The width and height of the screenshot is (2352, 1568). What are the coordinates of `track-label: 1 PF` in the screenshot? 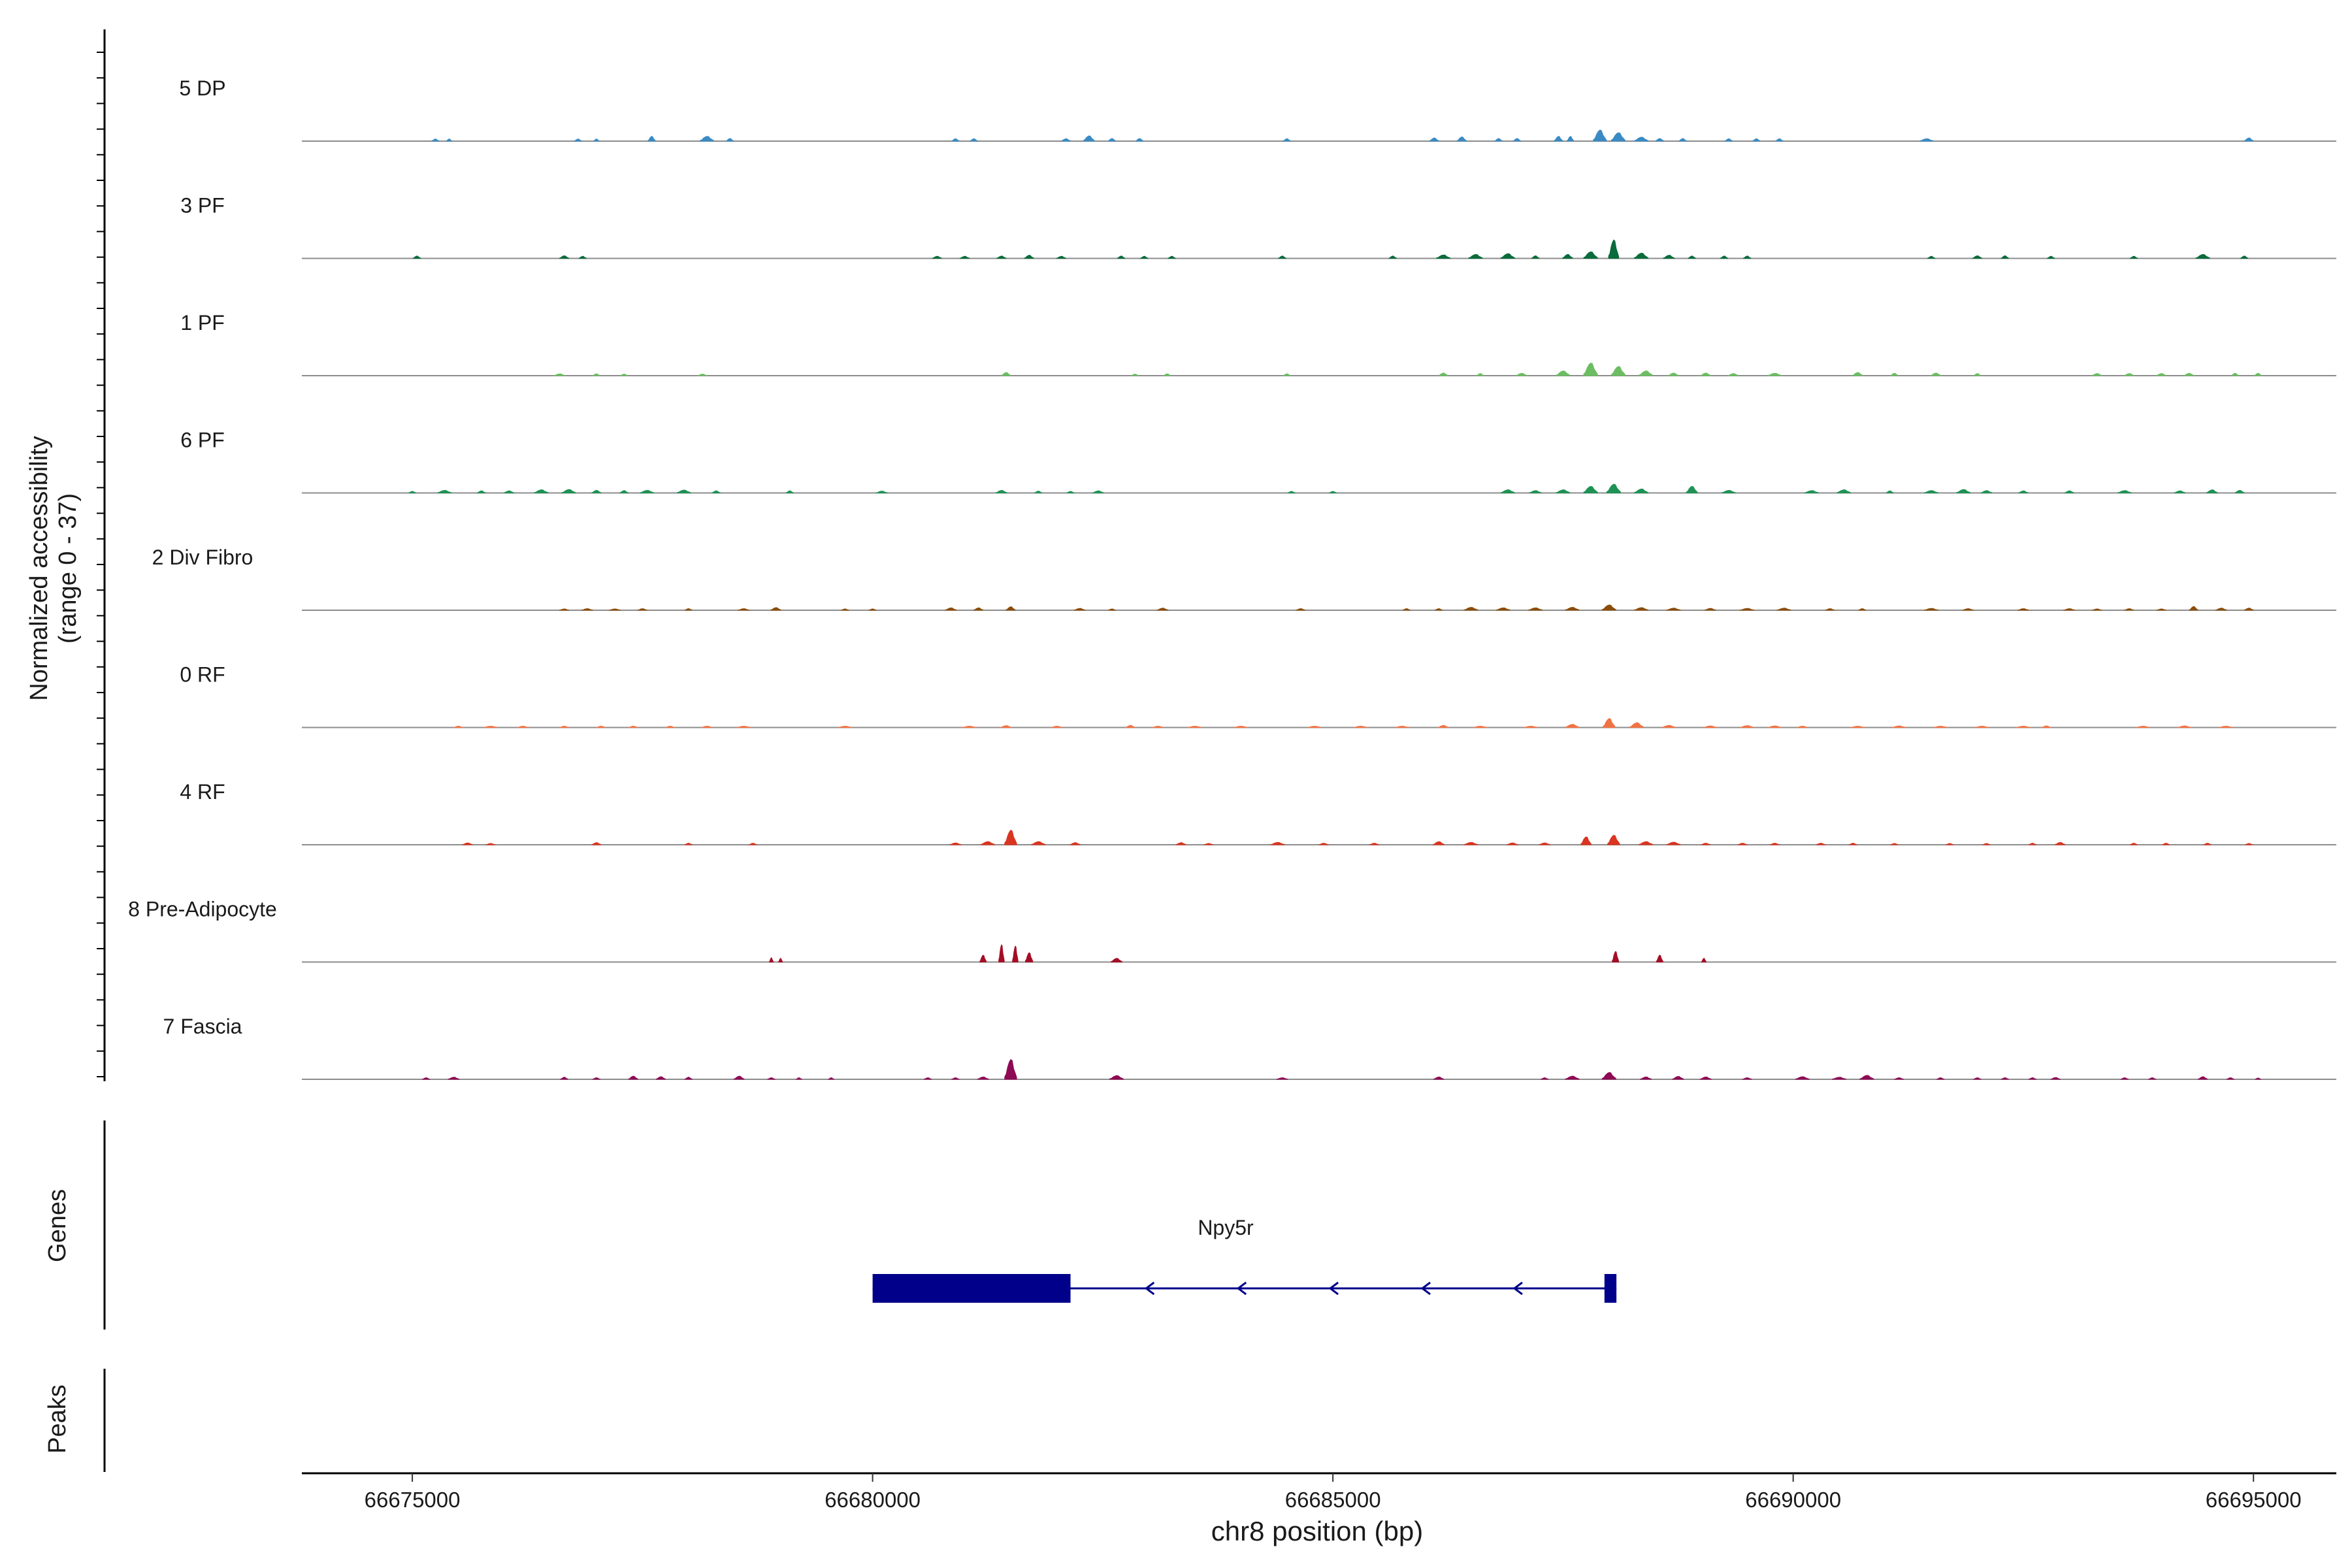 It's located at (202, 323).